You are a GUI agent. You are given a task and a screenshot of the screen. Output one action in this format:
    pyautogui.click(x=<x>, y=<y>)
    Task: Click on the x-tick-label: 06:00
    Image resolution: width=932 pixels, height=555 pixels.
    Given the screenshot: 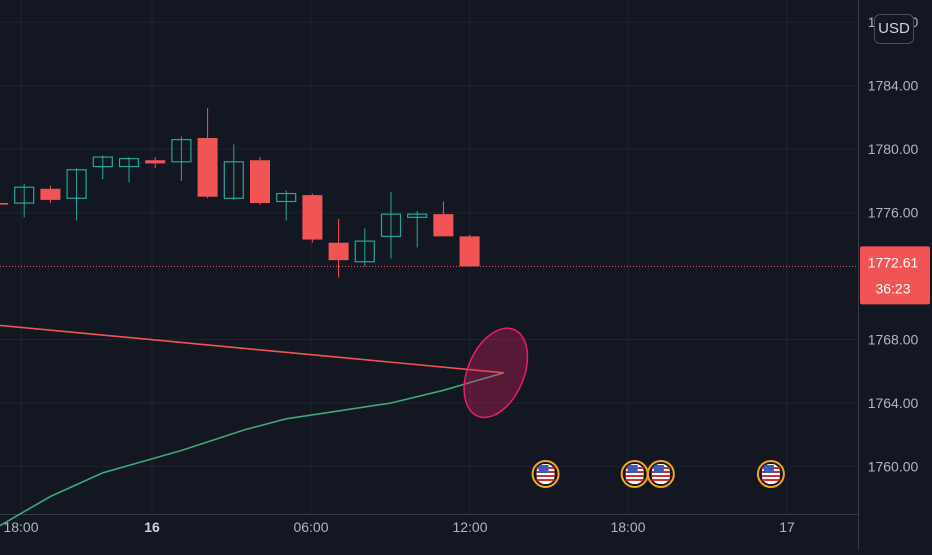 What is the action you would take?
    pyautogui.click(x=310, y=527)
    